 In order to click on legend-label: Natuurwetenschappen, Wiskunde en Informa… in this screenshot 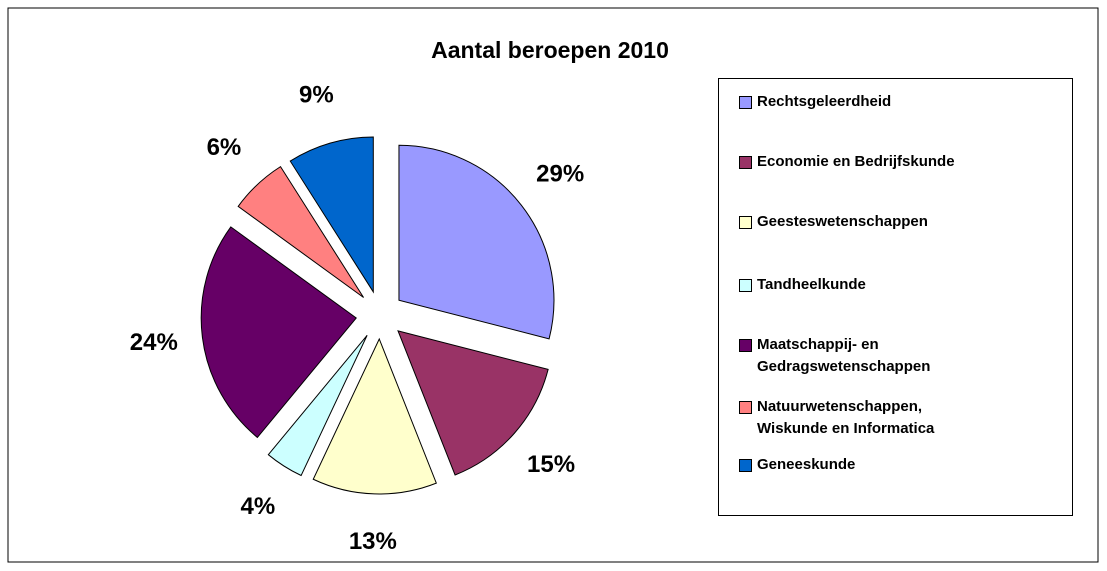, I will do `click(846, 417)`.